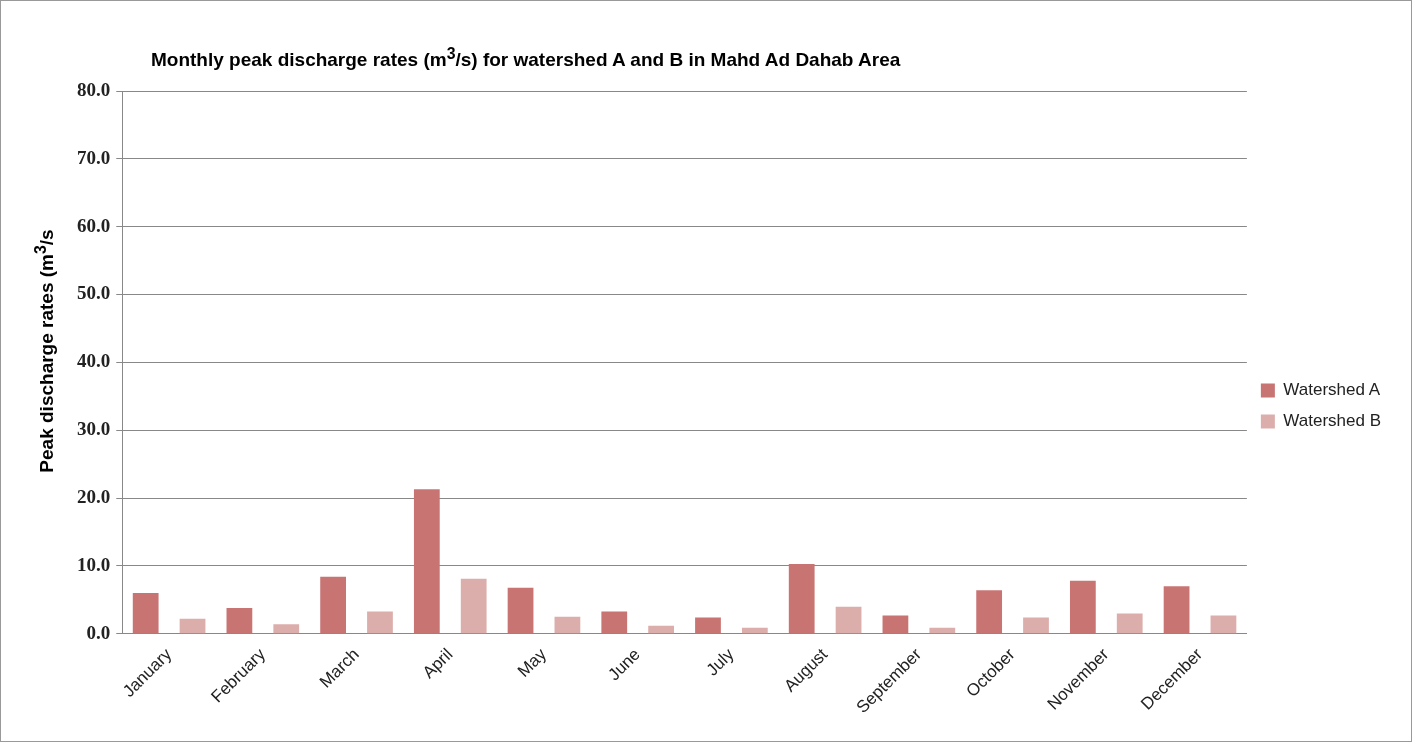 The width and height of the screenshot is (1412, 742). Describe the element at coordinates (94, 429) in the screenshot. I see `y-tick-label: 30.0` at that location.